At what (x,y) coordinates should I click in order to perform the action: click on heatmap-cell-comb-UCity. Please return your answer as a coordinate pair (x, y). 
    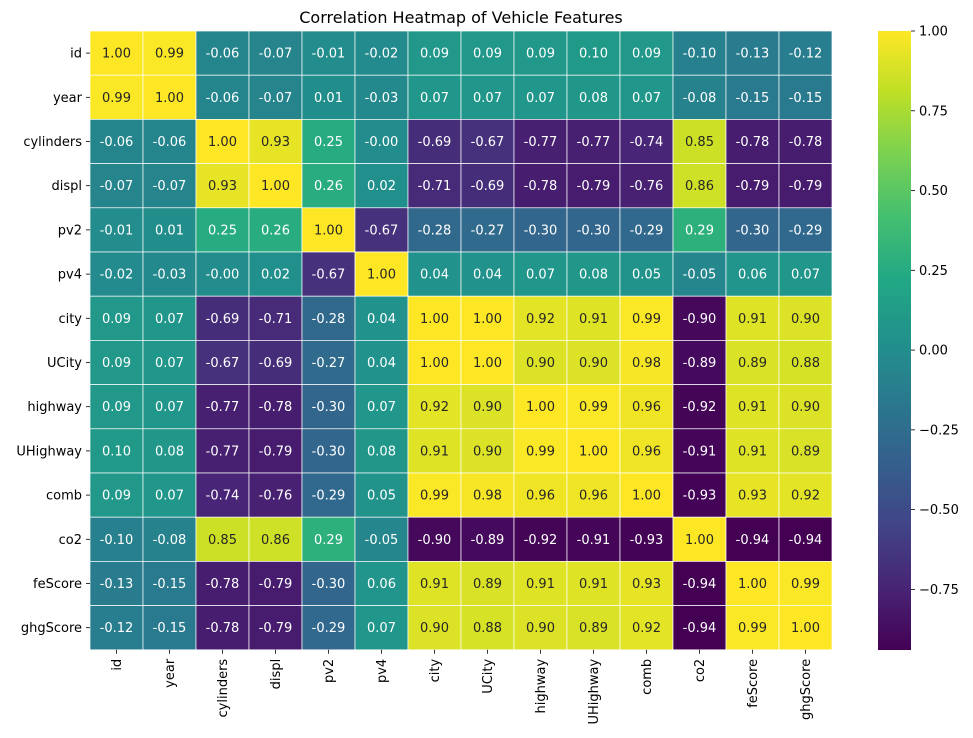
    Looking at the image, I should click on (487, 495).